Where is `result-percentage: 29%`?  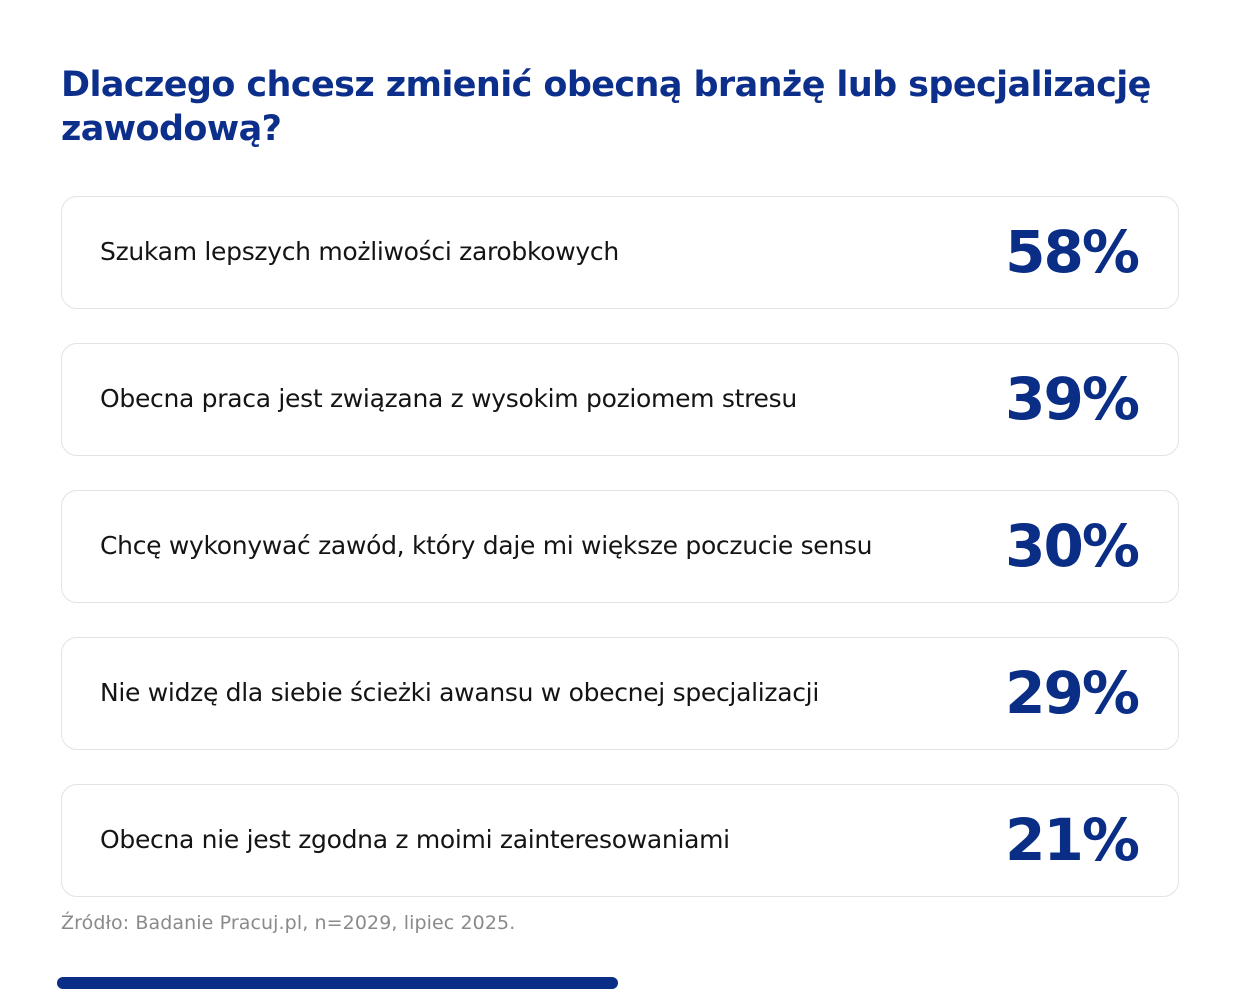 result-percentage: 29% is located at coordinates (1072, 693).